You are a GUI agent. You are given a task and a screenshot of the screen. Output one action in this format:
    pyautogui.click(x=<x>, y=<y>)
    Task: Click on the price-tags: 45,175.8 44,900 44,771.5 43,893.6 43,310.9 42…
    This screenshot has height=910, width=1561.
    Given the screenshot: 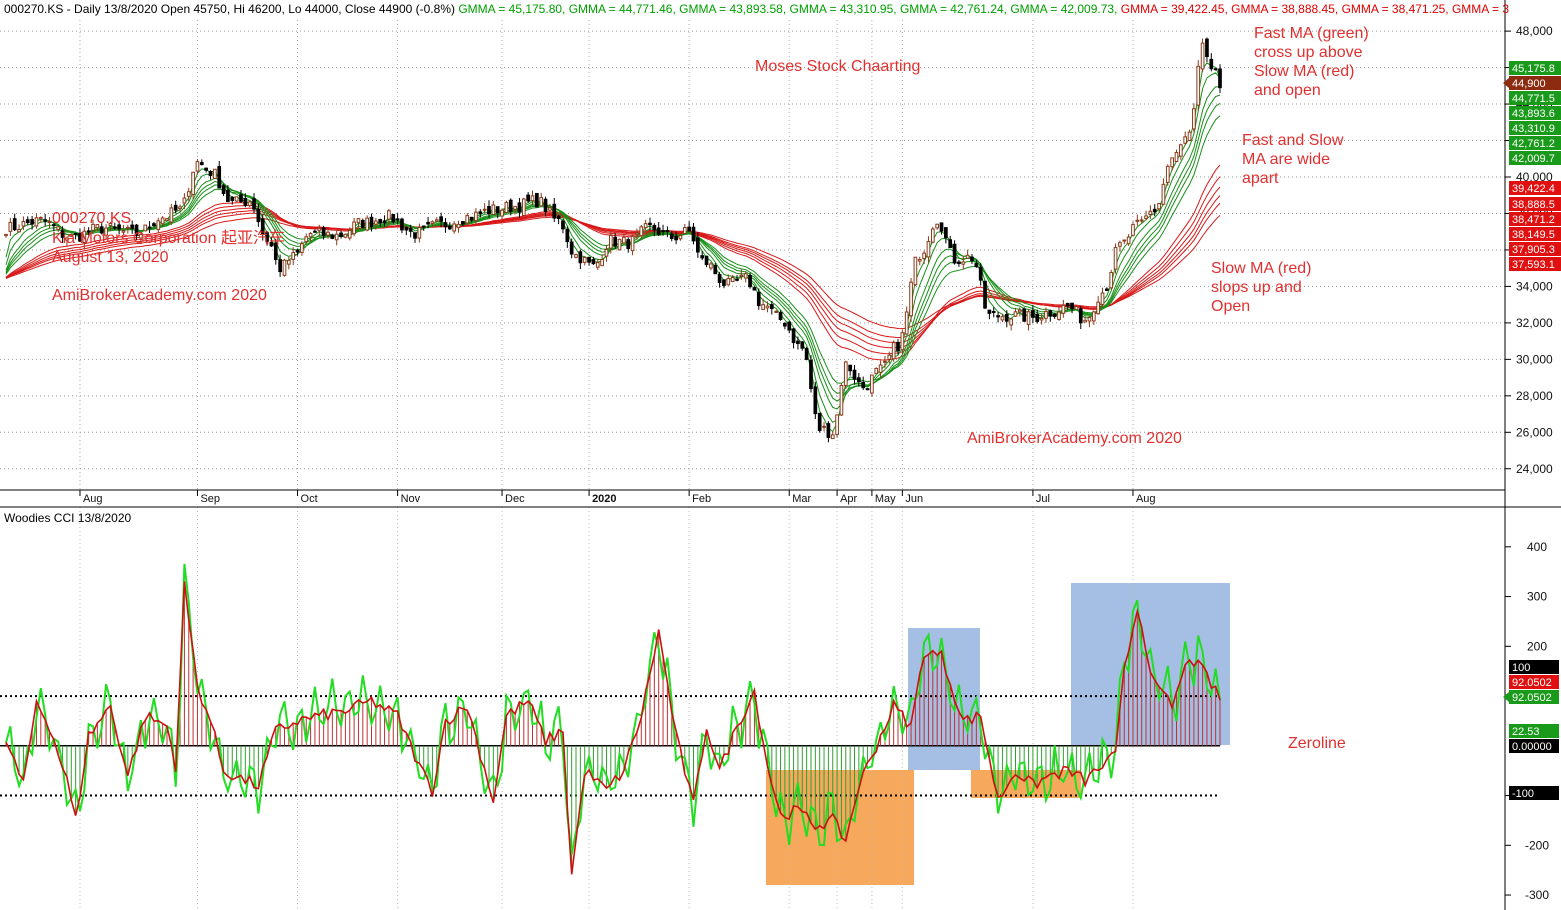 What is the action you would take?
    pyautogui.click(x=1532, y=166)
    